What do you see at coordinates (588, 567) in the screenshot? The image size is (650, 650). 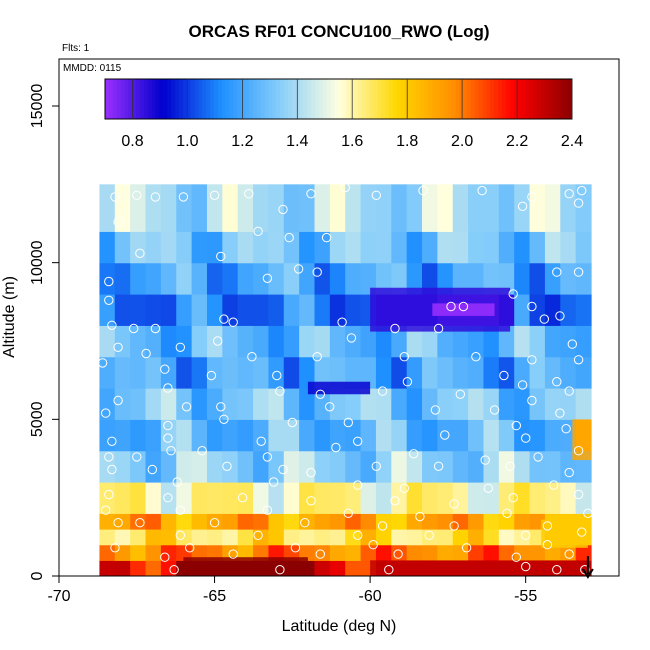 I see `flight-end-arrow` at bounding box center [588, 567].